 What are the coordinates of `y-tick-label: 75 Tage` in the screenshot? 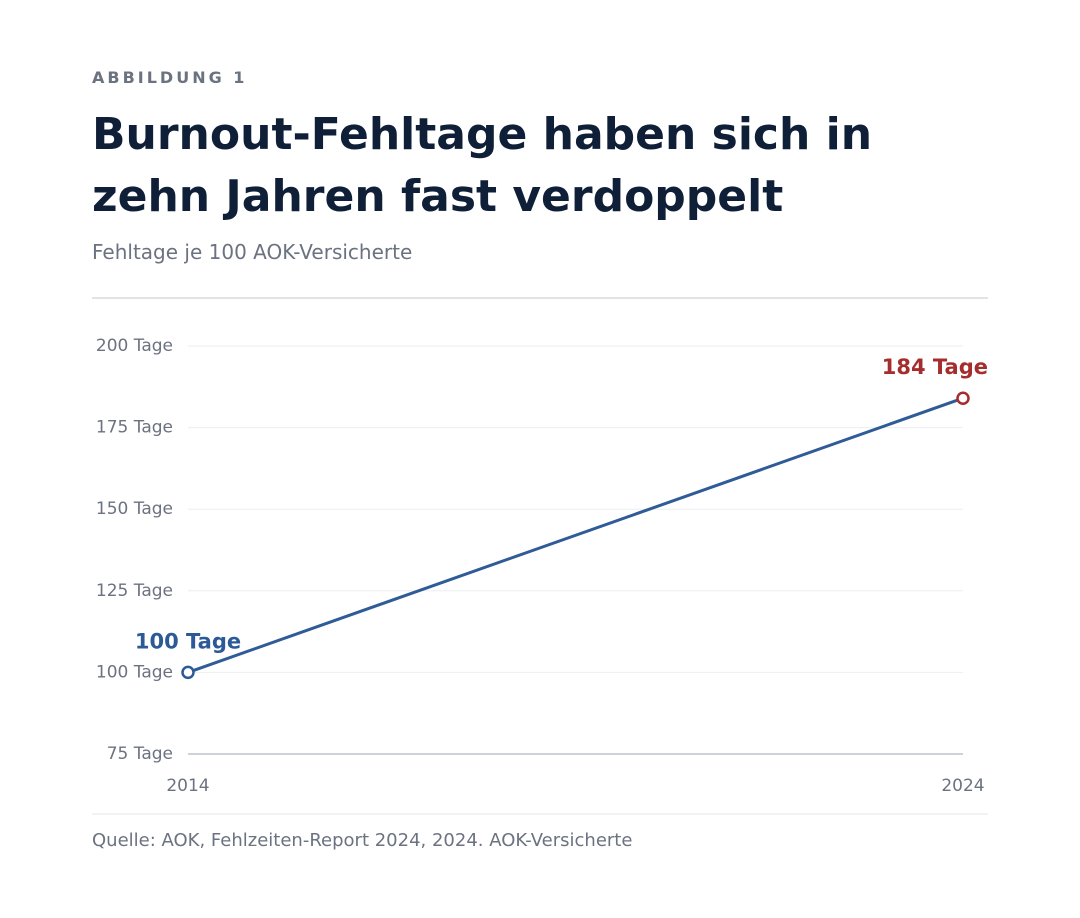 It's located at (140, 754).